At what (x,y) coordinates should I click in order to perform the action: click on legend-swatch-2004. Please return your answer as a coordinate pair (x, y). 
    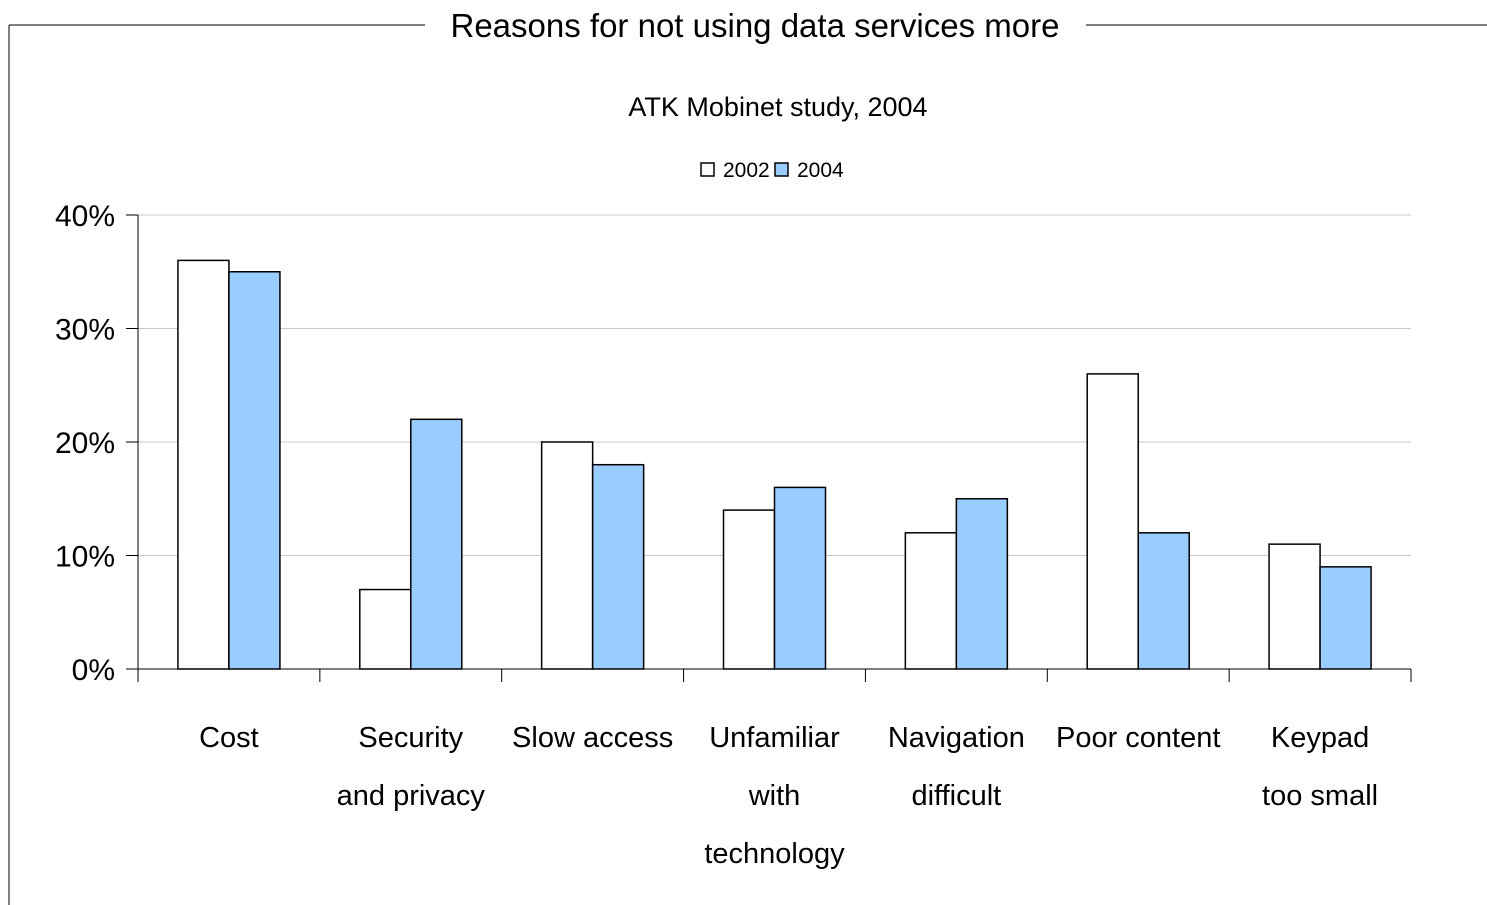
    Looking at the image, I should click on (781, 169).